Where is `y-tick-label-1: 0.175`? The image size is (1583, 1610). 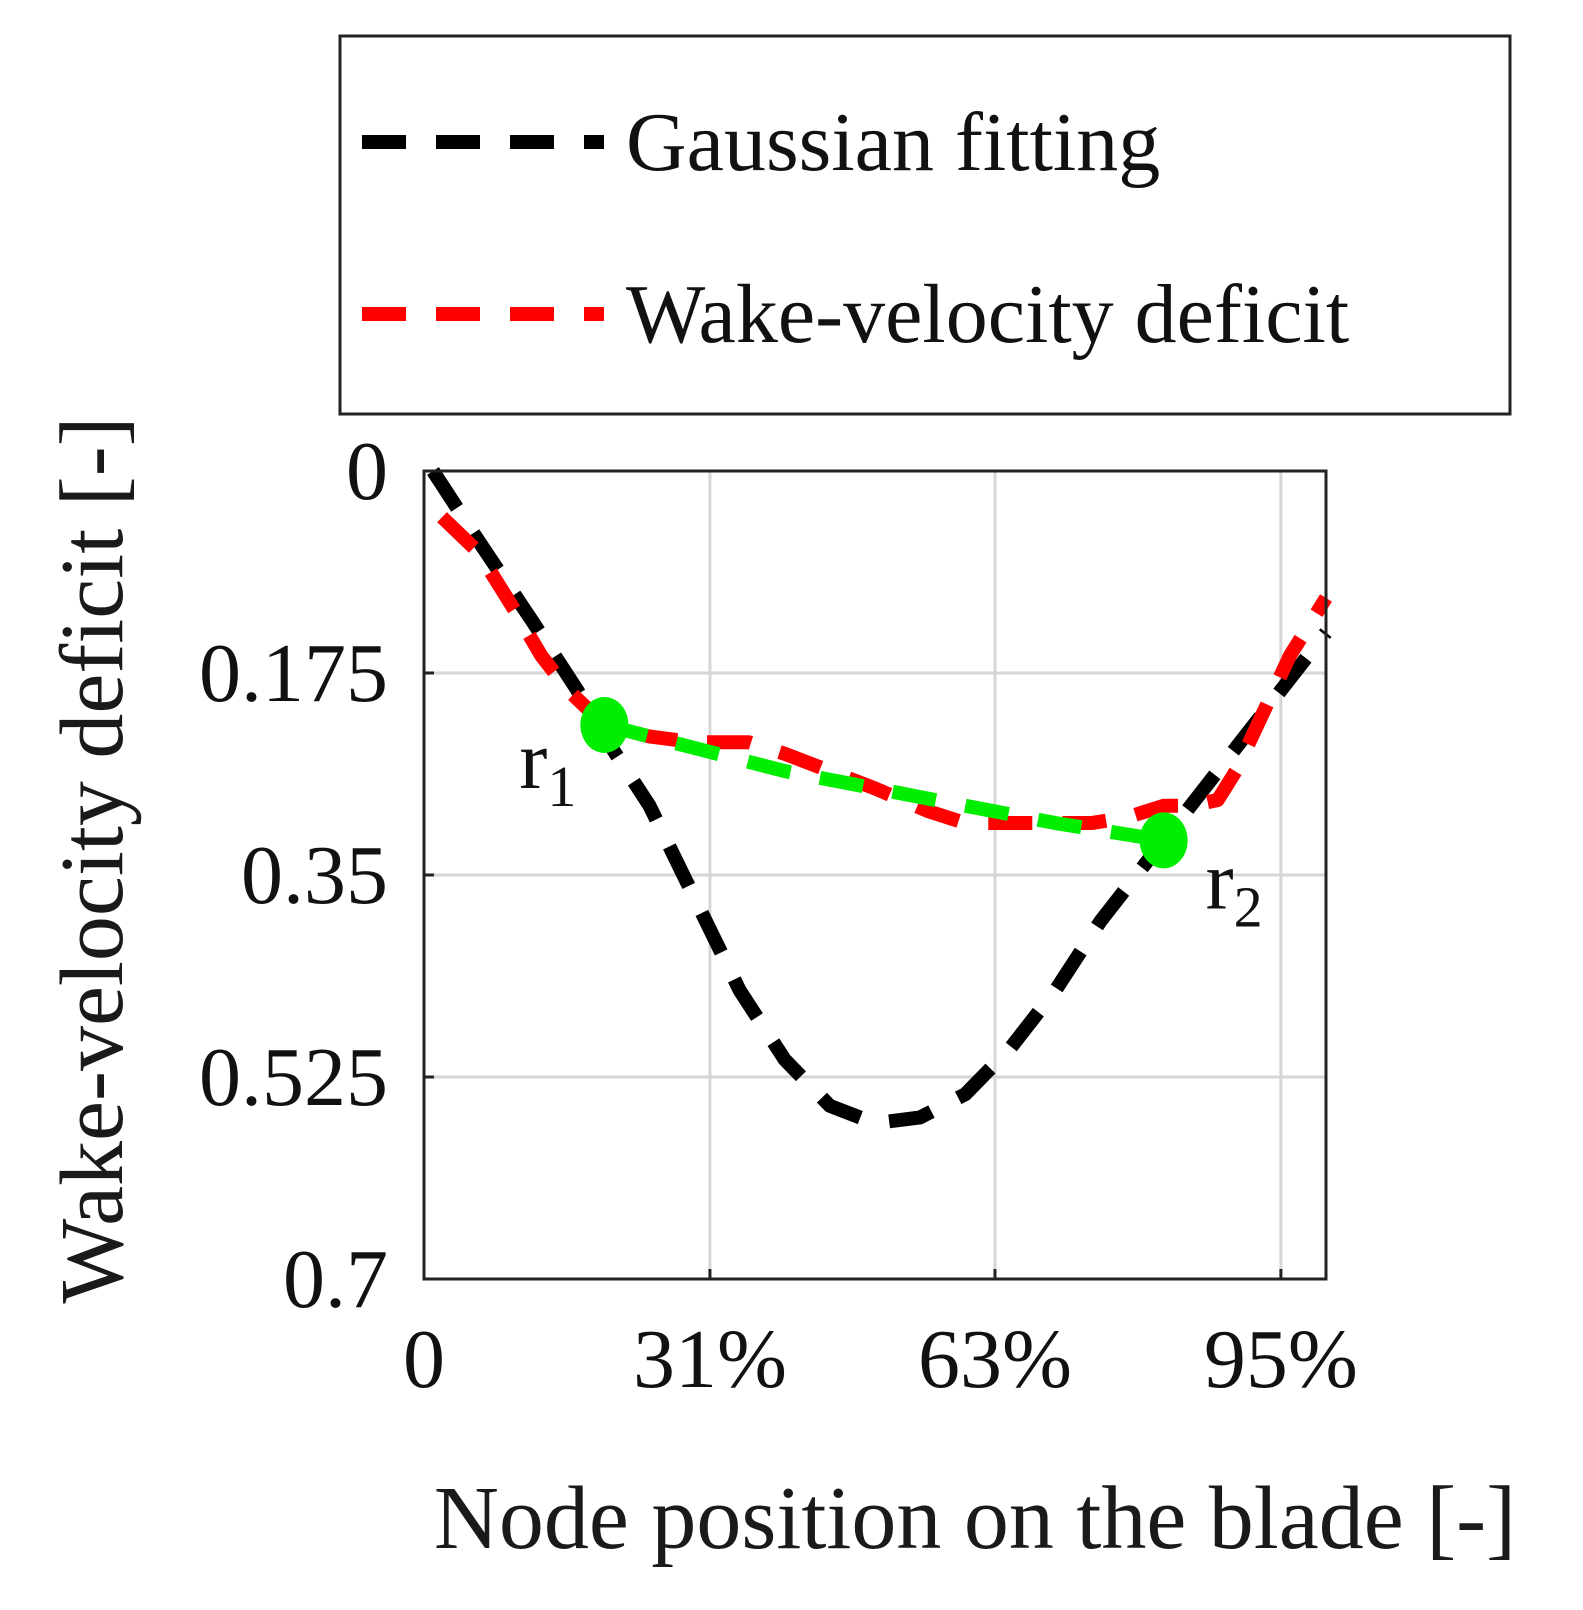 y-tick-label-1: 0.175 is located at coordinates (293, 673).